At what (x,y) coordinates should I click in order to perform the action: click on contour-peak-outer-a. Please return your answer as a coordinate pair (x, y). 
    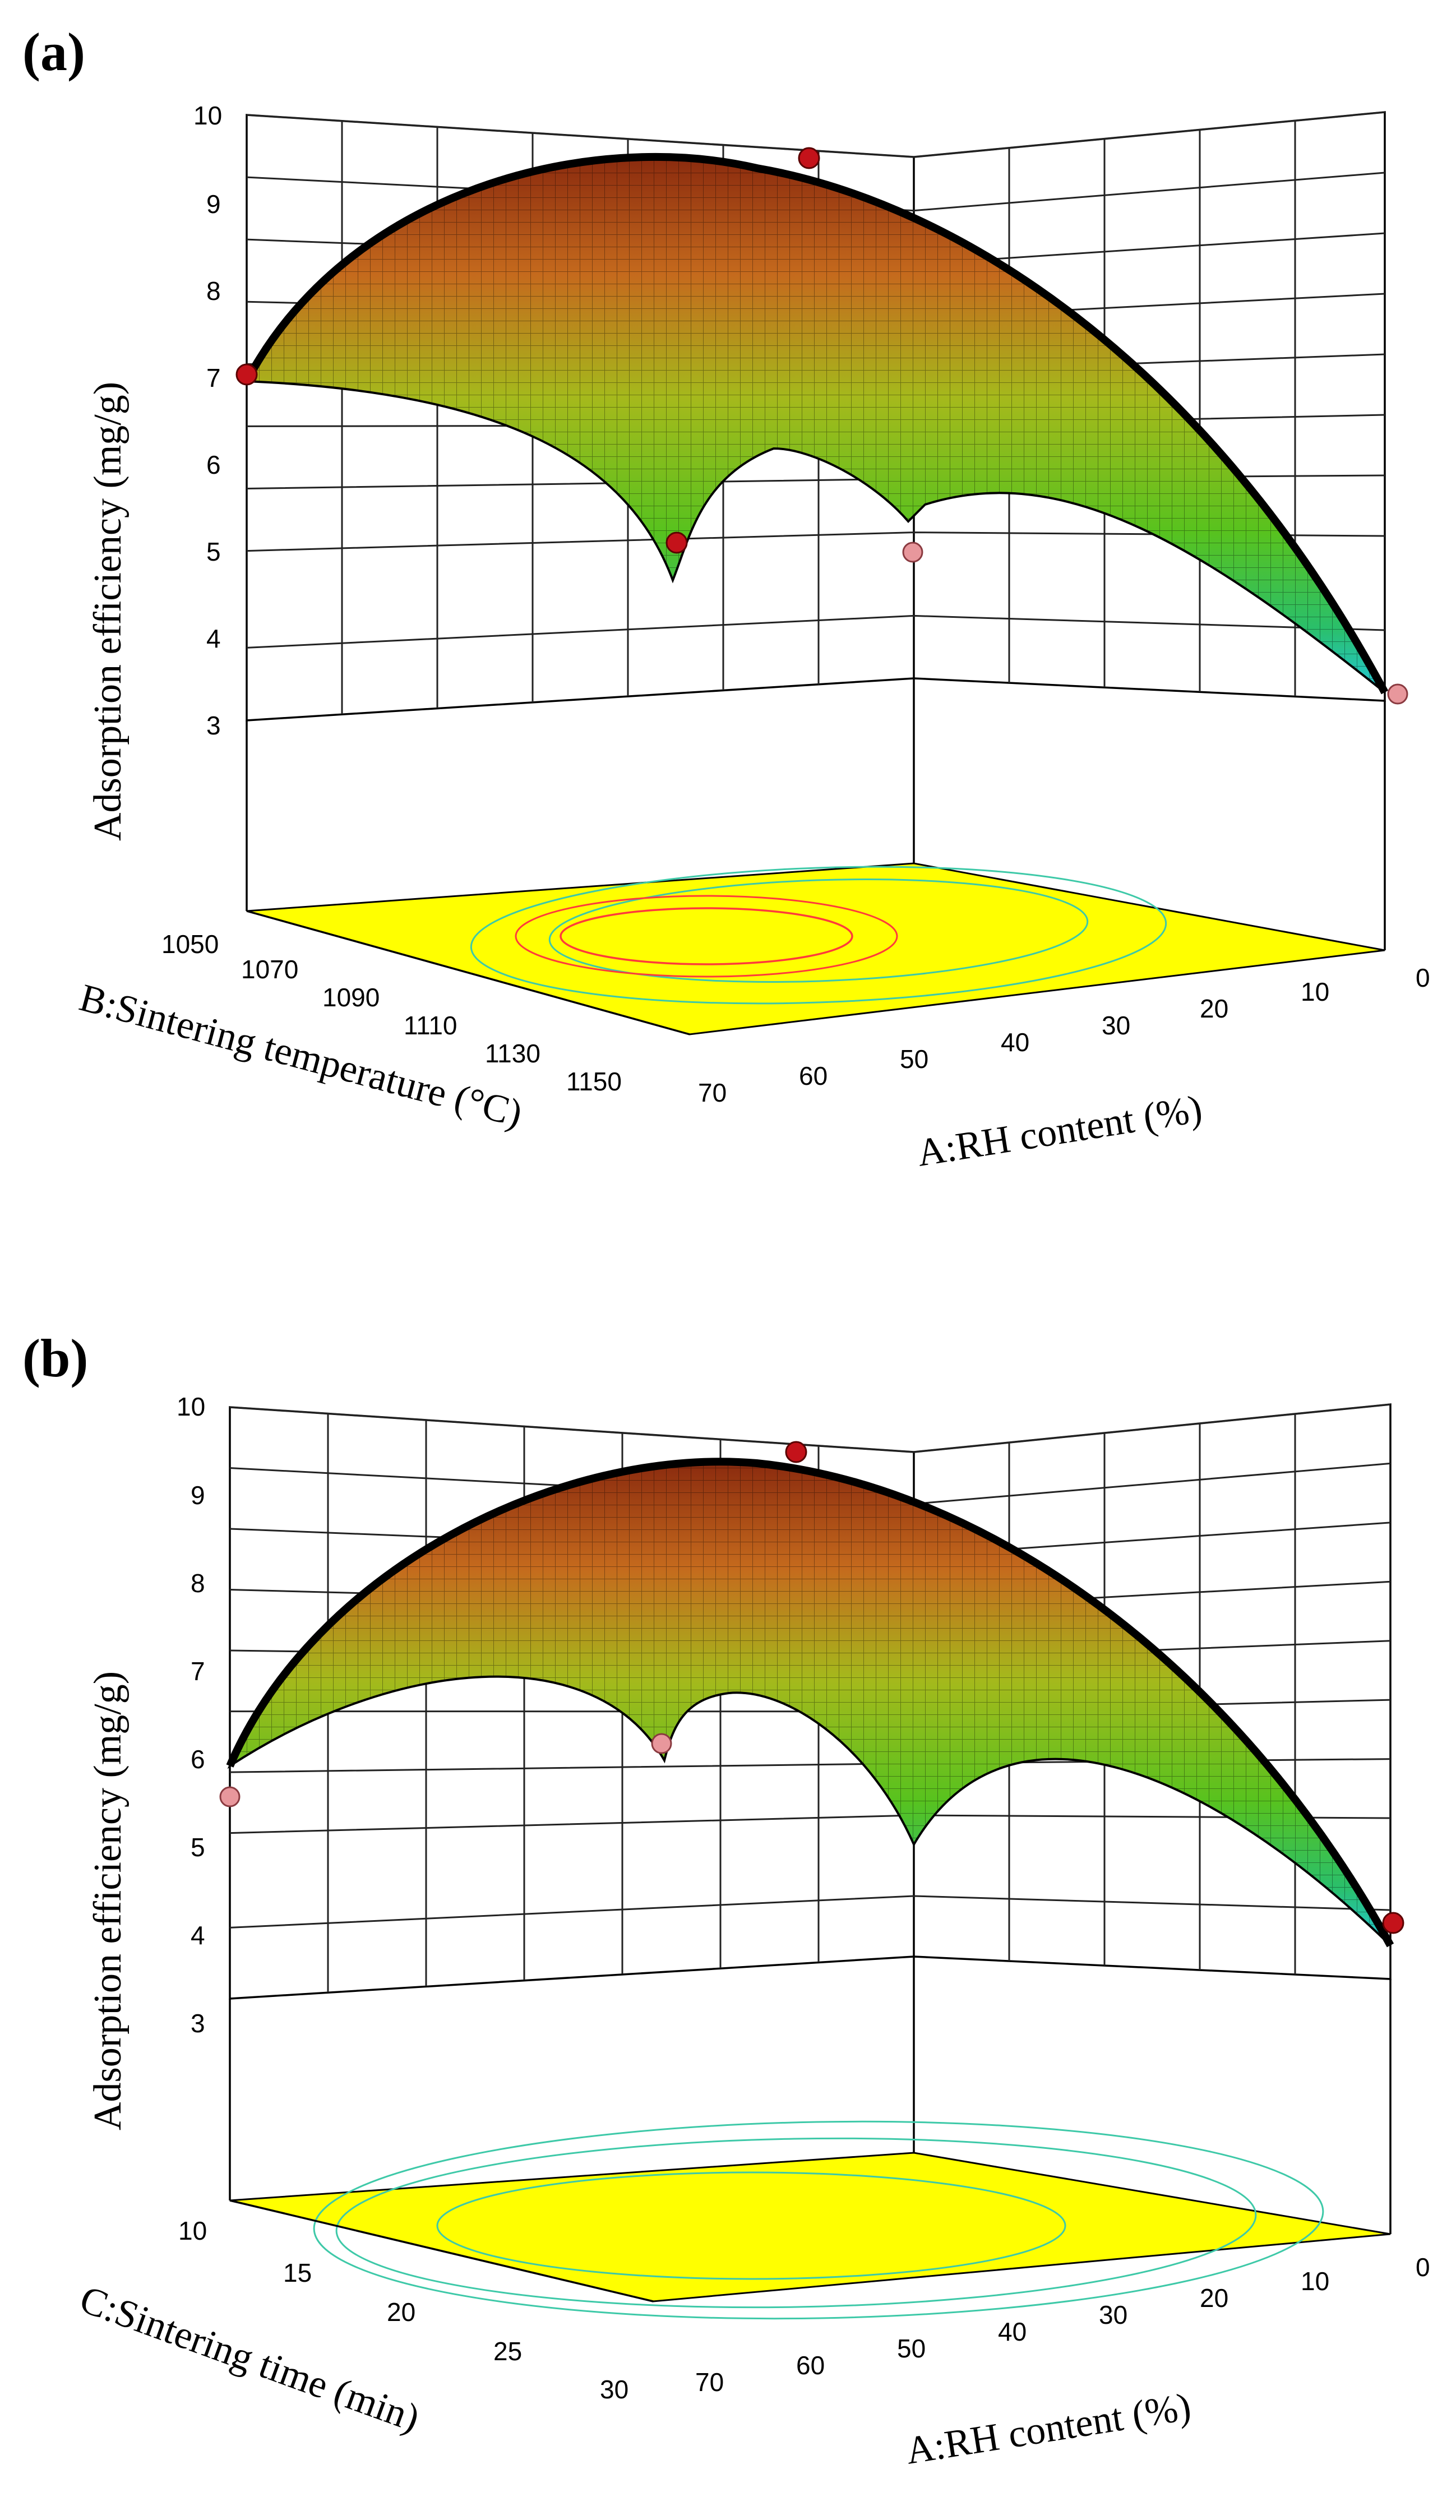
    Looking at the image, I should click on (706, 937).